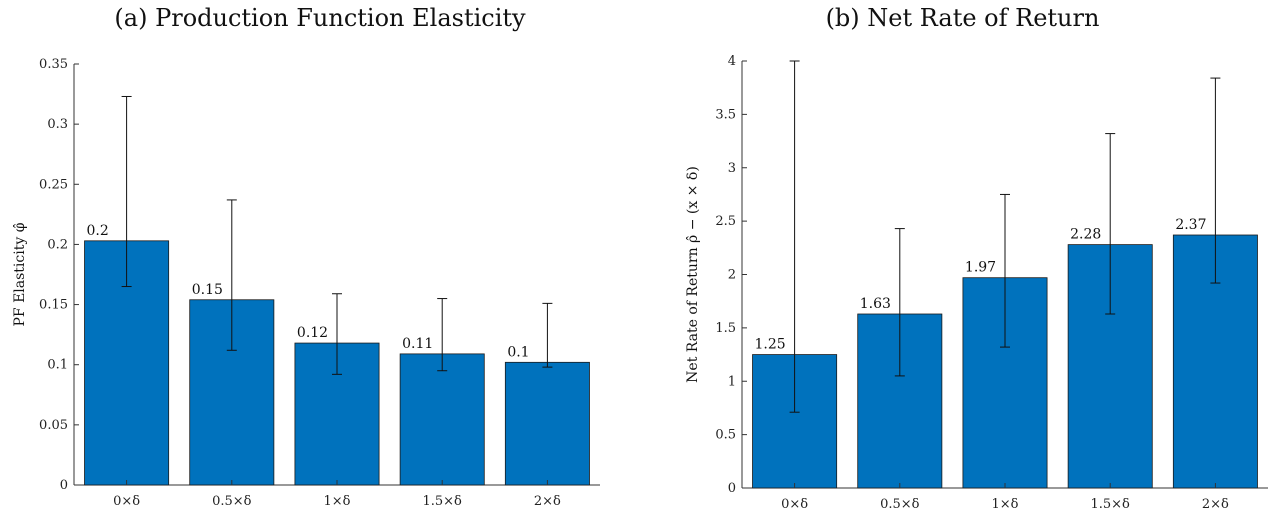  I want to click on y-tick-label: 1.5, so click(725, 328).